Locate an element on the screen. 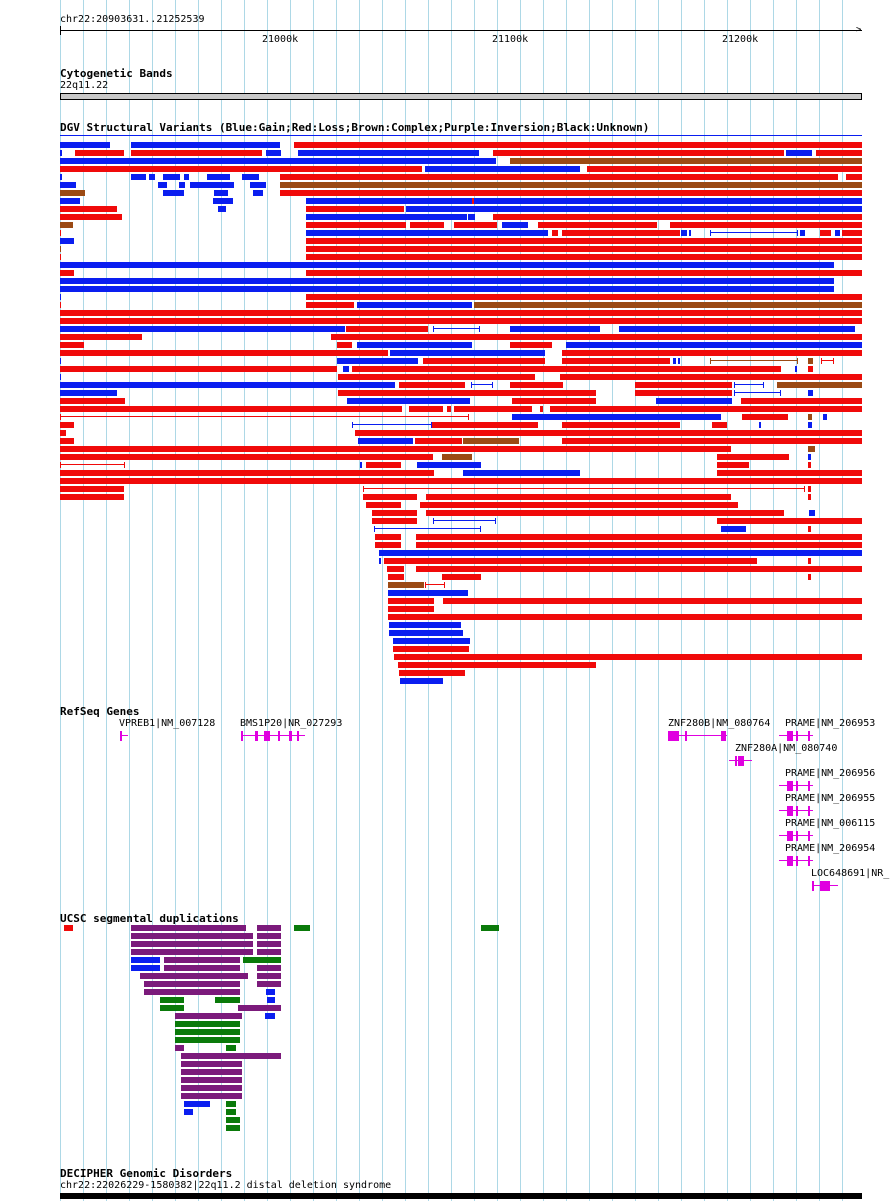 The width and height of the screenshot is (890, 1201). gene-bms1p20 is located at coordinates (445, 736).